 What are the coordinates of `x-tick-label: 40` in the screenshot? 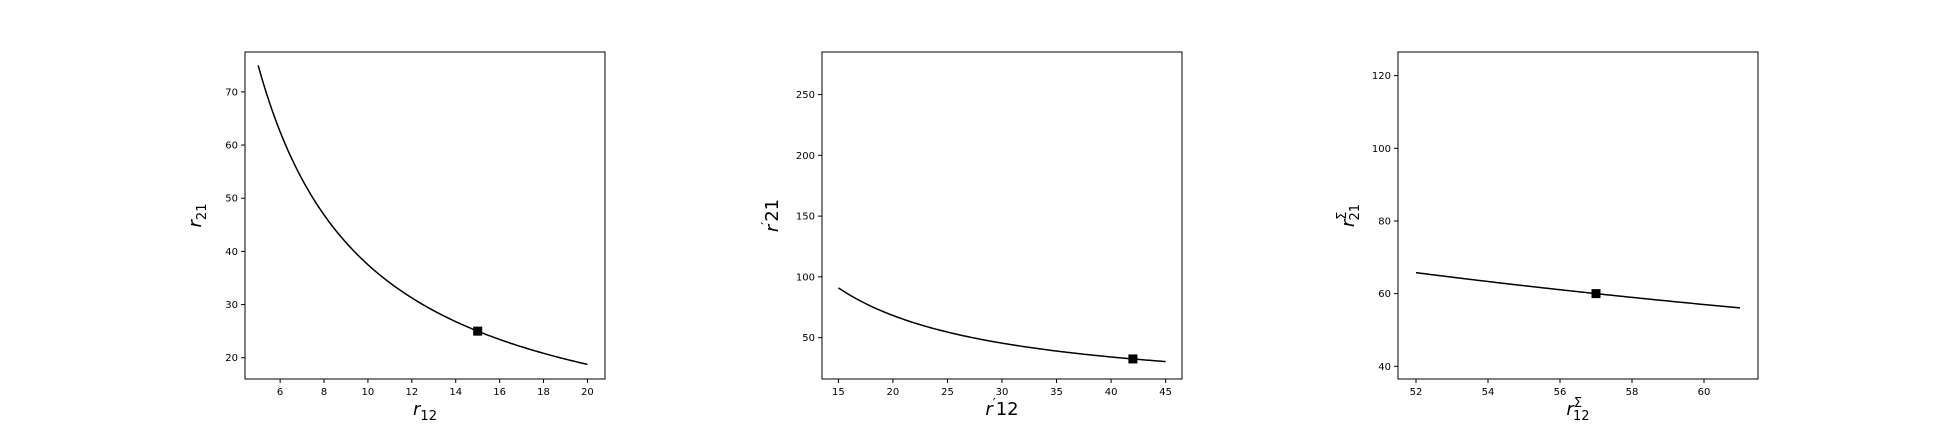 It's located at (1111, 392).